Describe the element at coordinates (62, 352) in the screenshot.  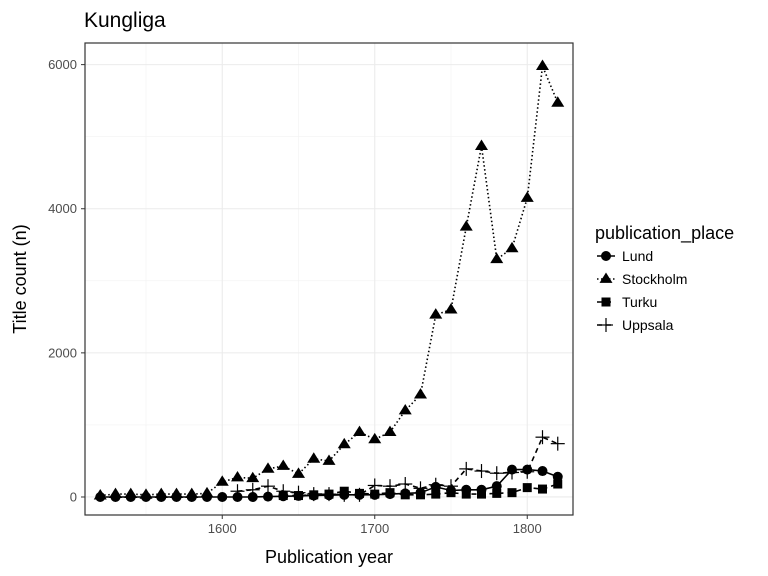
I see `y-tick-label: 2000` at that location.